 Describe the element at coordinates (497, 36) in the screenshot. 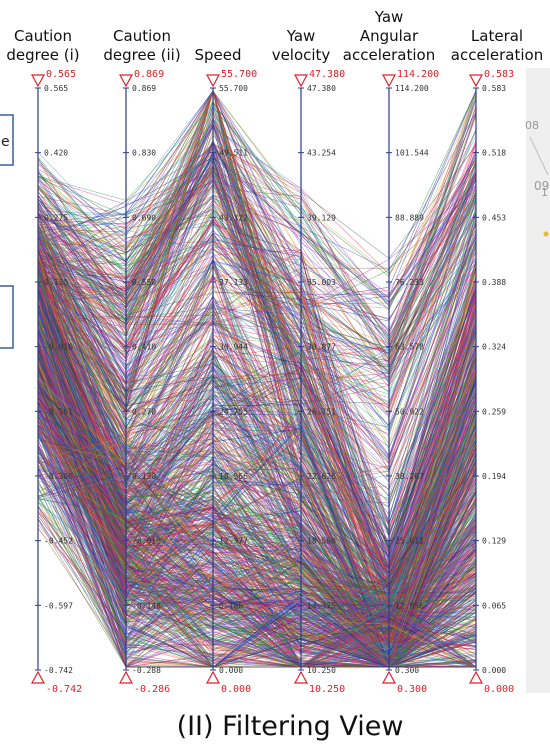

I see `axis-header-line: Lateral` at that location.